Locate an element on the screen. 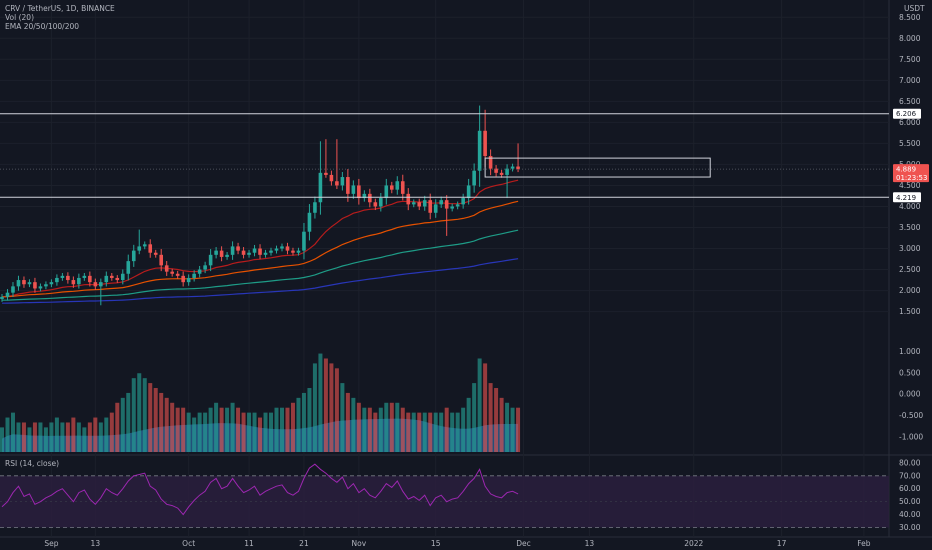 The width and height of the screenshot is (932, 550). rsi-tick-label: 50.00 is located at coordinates (910, 501).